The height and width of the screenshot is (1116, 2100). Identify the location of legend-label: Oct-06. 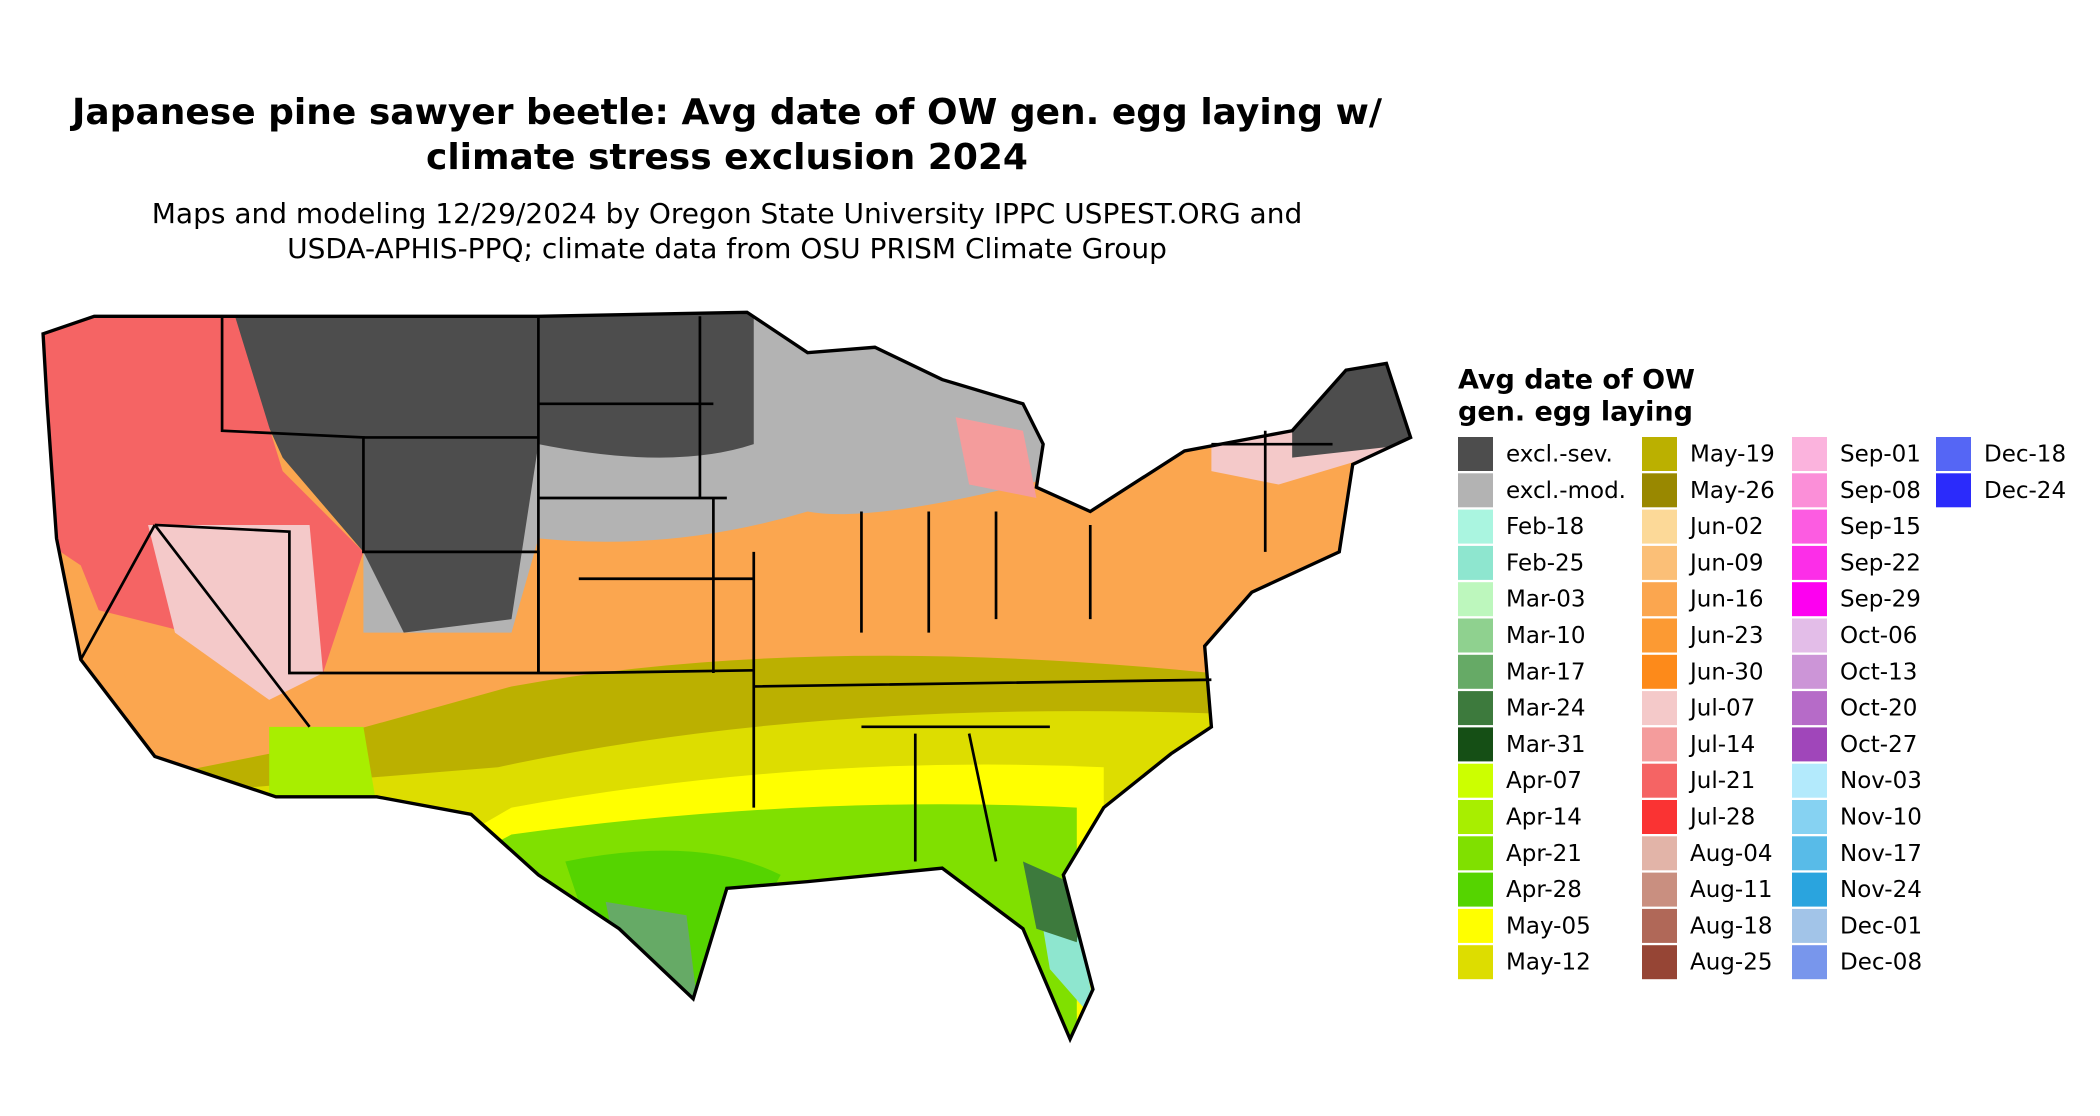
(1878, 636).